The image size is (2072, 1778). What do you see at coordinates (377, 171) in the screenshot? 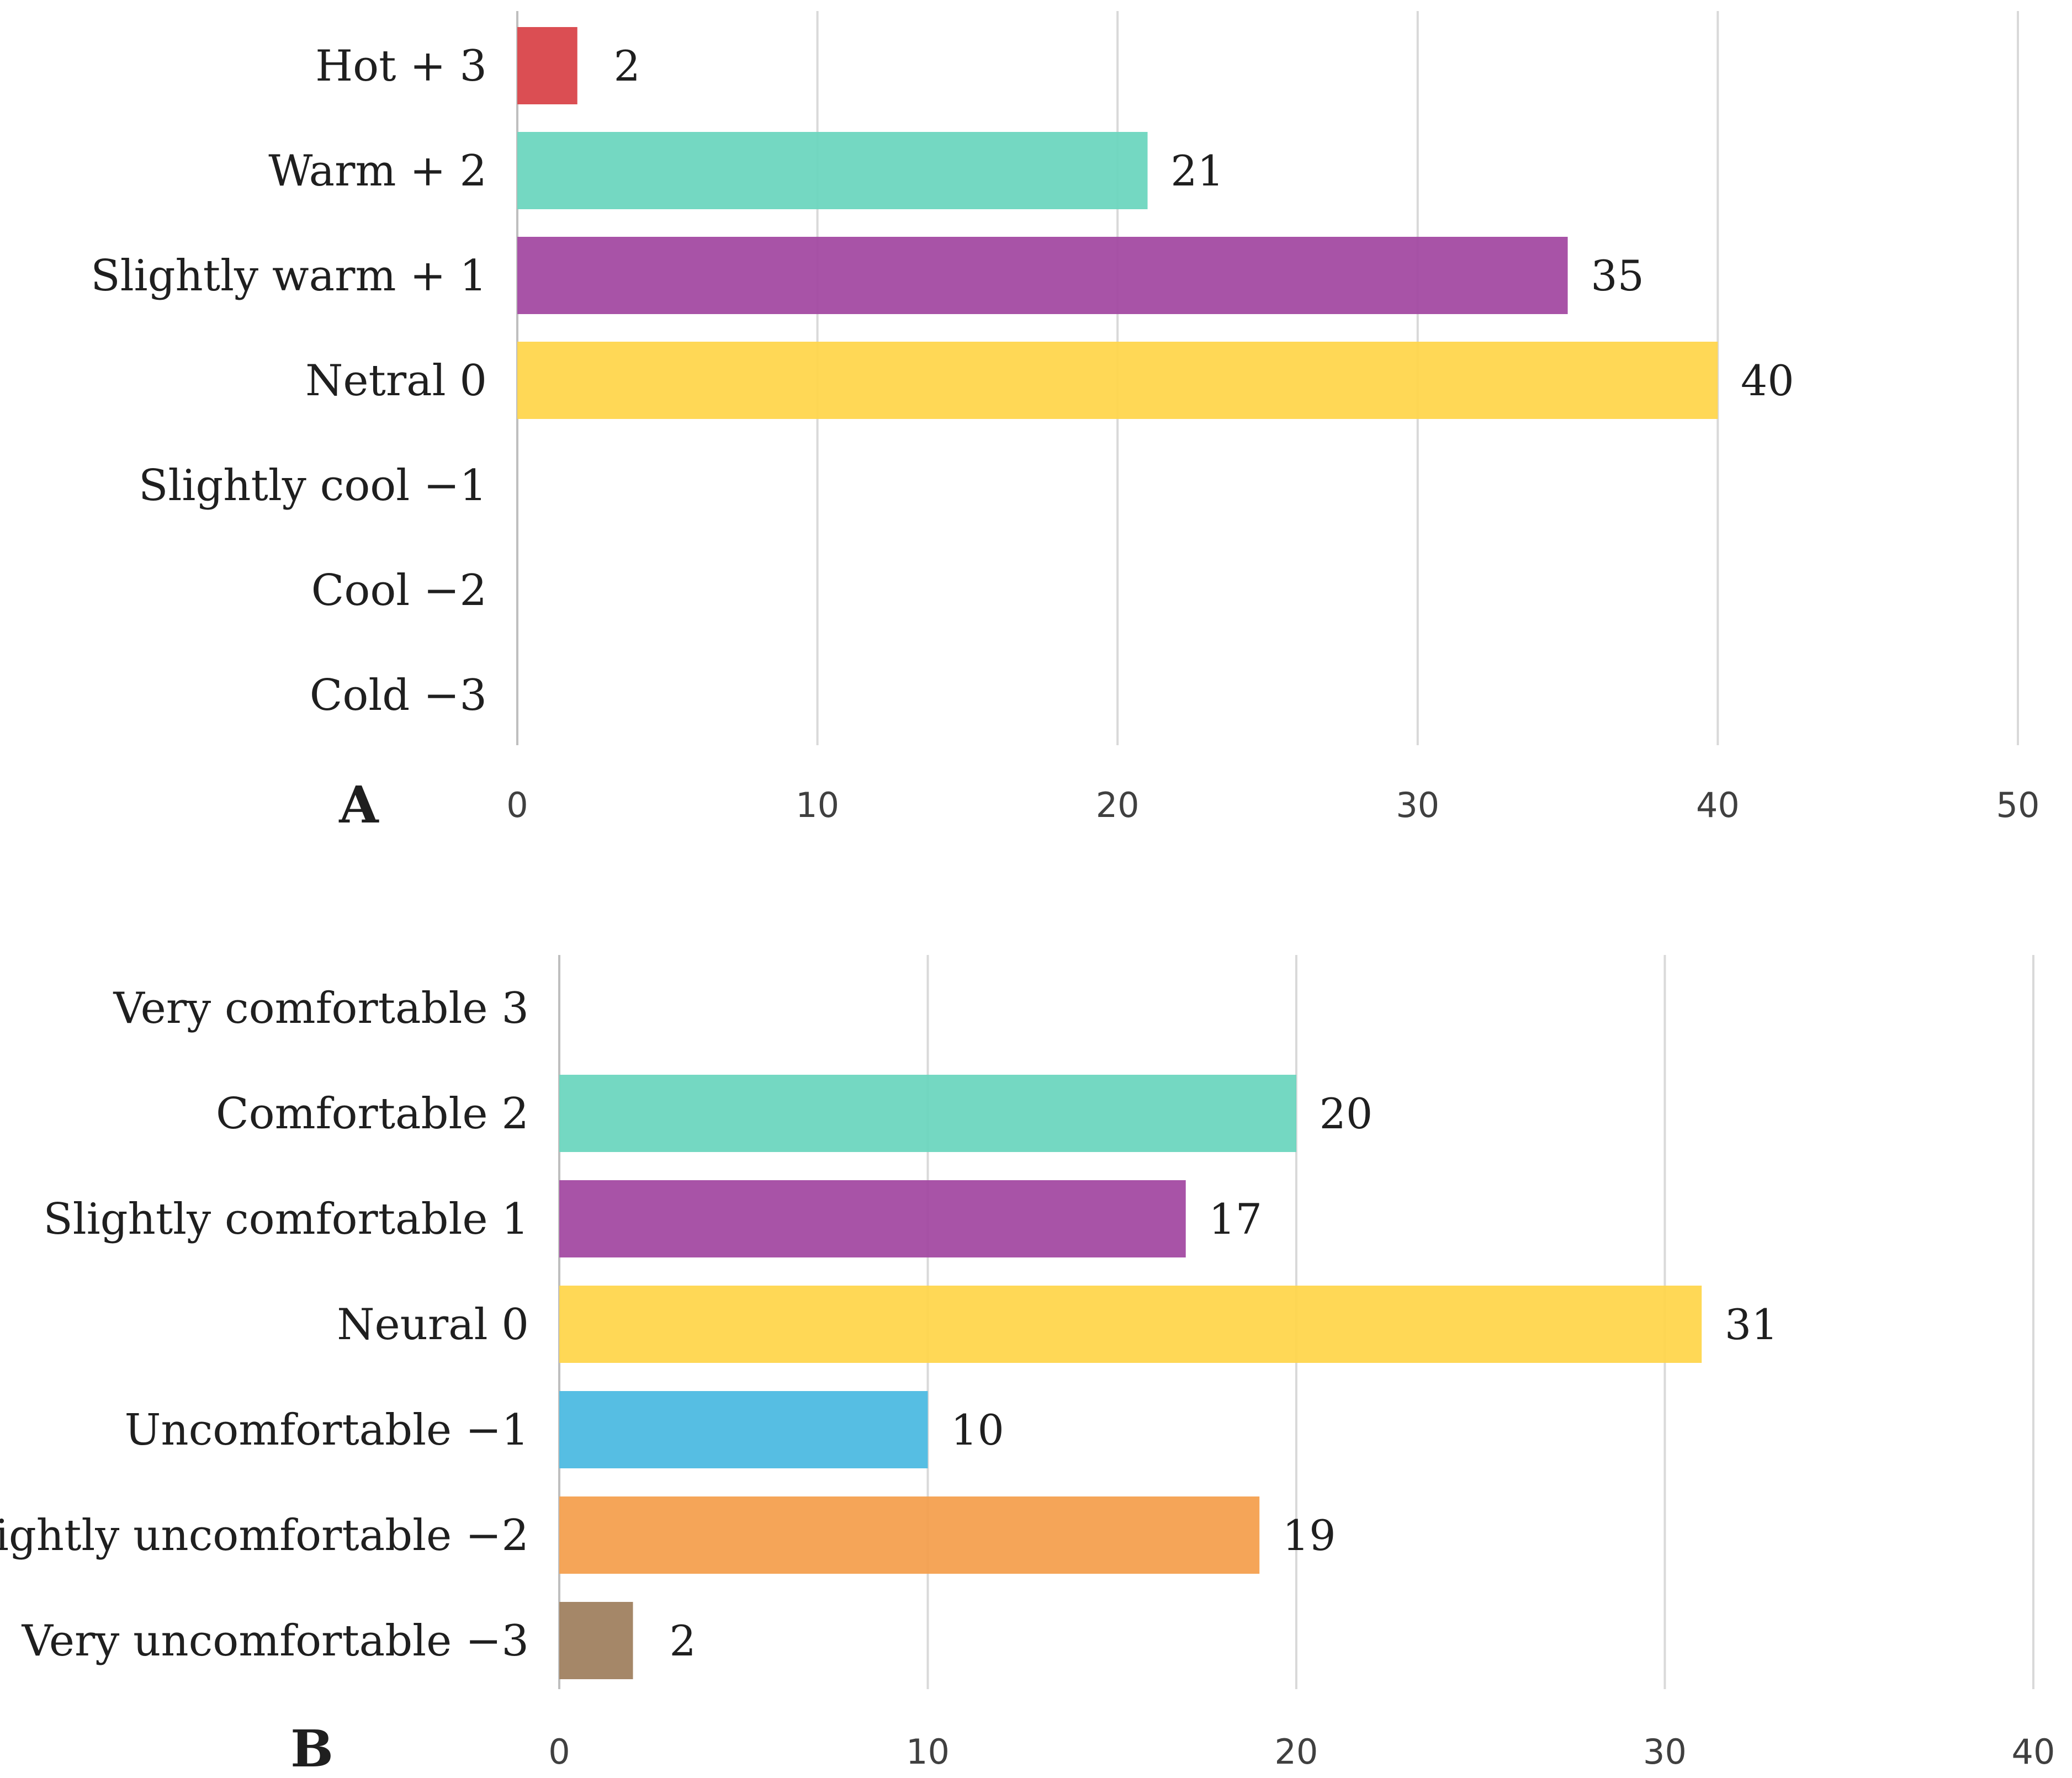
I see `panel-a-category-label-1: Warm + 2` at bounding box center [377, 171].